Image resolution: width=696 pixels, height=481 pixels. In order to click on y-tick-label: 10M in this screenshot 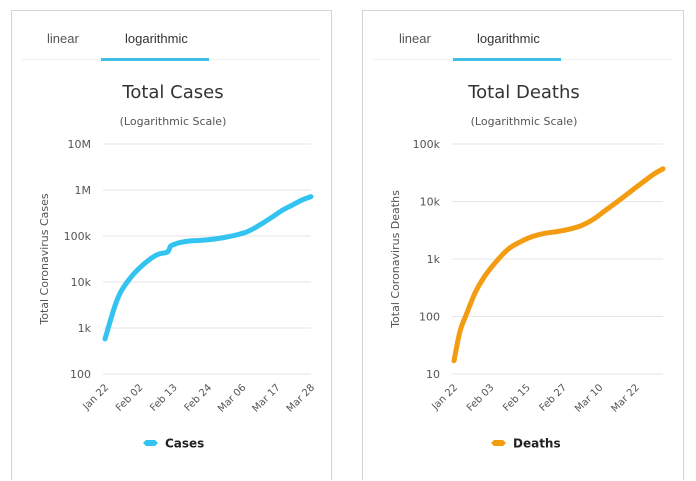, I will do `click(80, 144)`.